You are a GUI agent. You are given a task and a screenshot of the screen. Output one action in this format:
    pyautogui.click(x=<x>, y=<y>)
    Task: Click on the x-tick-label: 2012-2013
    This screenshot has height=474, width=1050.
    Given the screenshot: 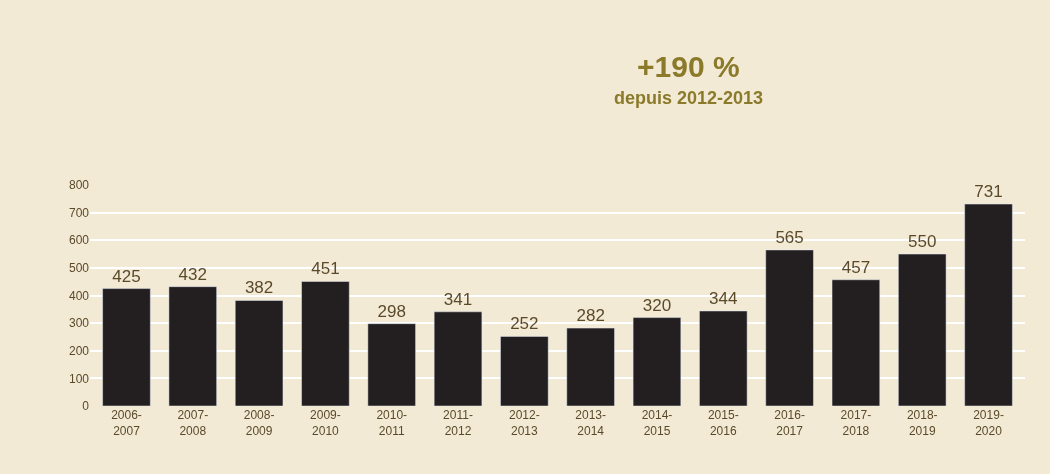 What is the action you would take?
    pyautogui.click(x=524, y=423)
    